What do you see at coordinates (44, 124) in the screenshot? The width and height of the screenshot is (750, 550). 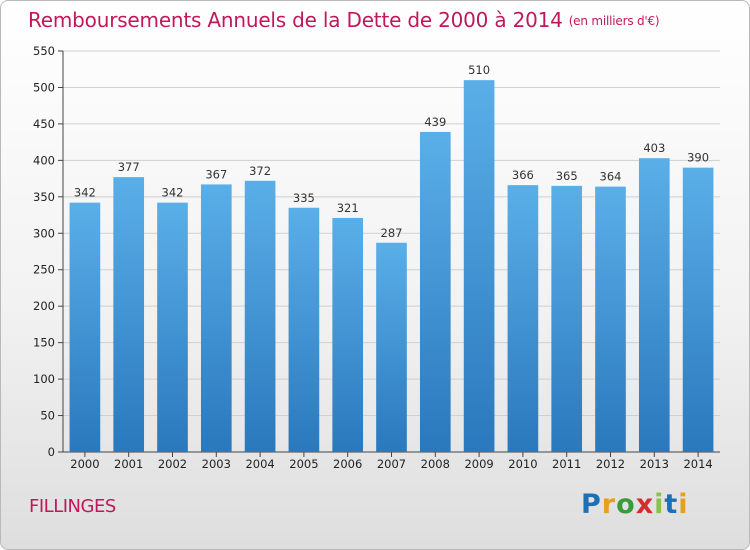 I see `y-tick-label: 450` at bounding box center [44, 124].